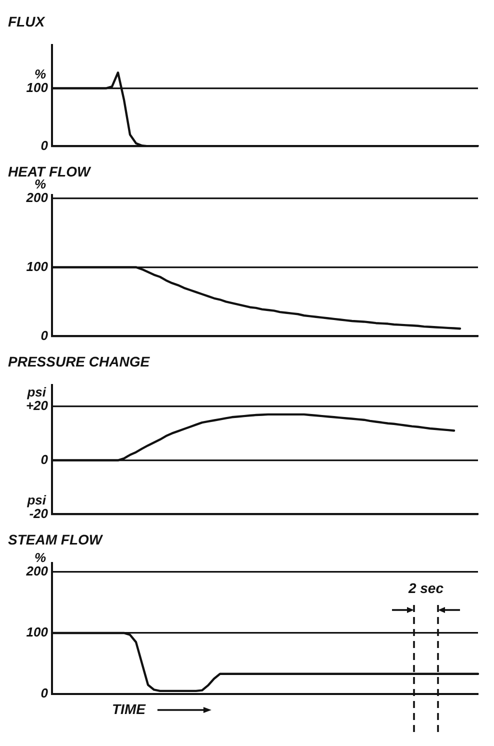 The height and width of the screenshot is (746, 494). What do you see at coordinates (27, 21) in the screenshot?
I see `chart-title: FLUX` at bounding box center [27, 21].